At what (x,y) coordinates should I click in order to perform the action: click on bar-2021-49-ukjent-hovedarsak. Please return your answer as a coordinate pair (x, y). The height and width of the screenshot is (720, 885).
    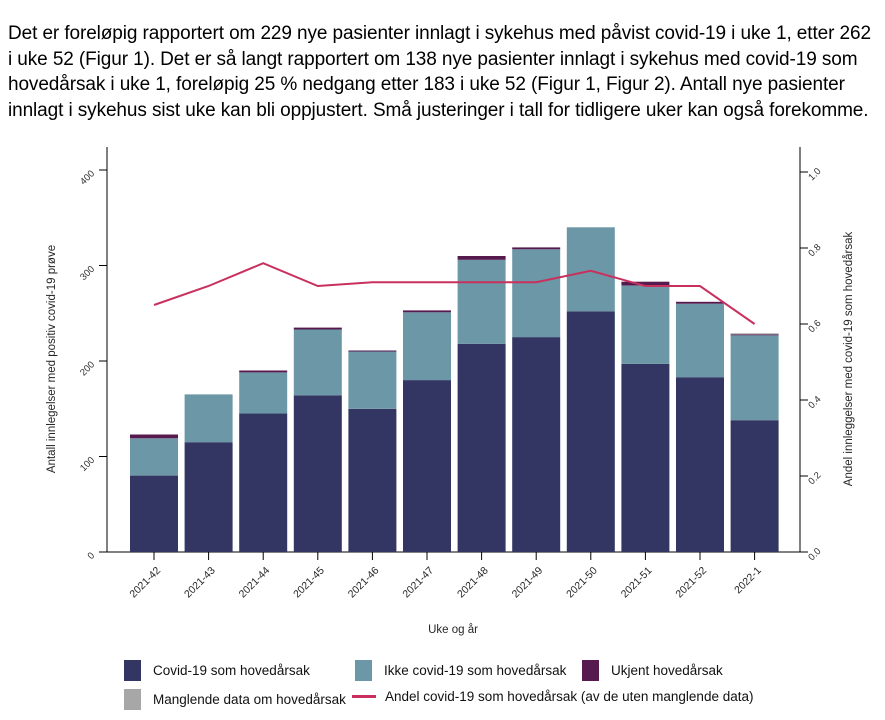
    Looking at the image, I should click on (536, 248).